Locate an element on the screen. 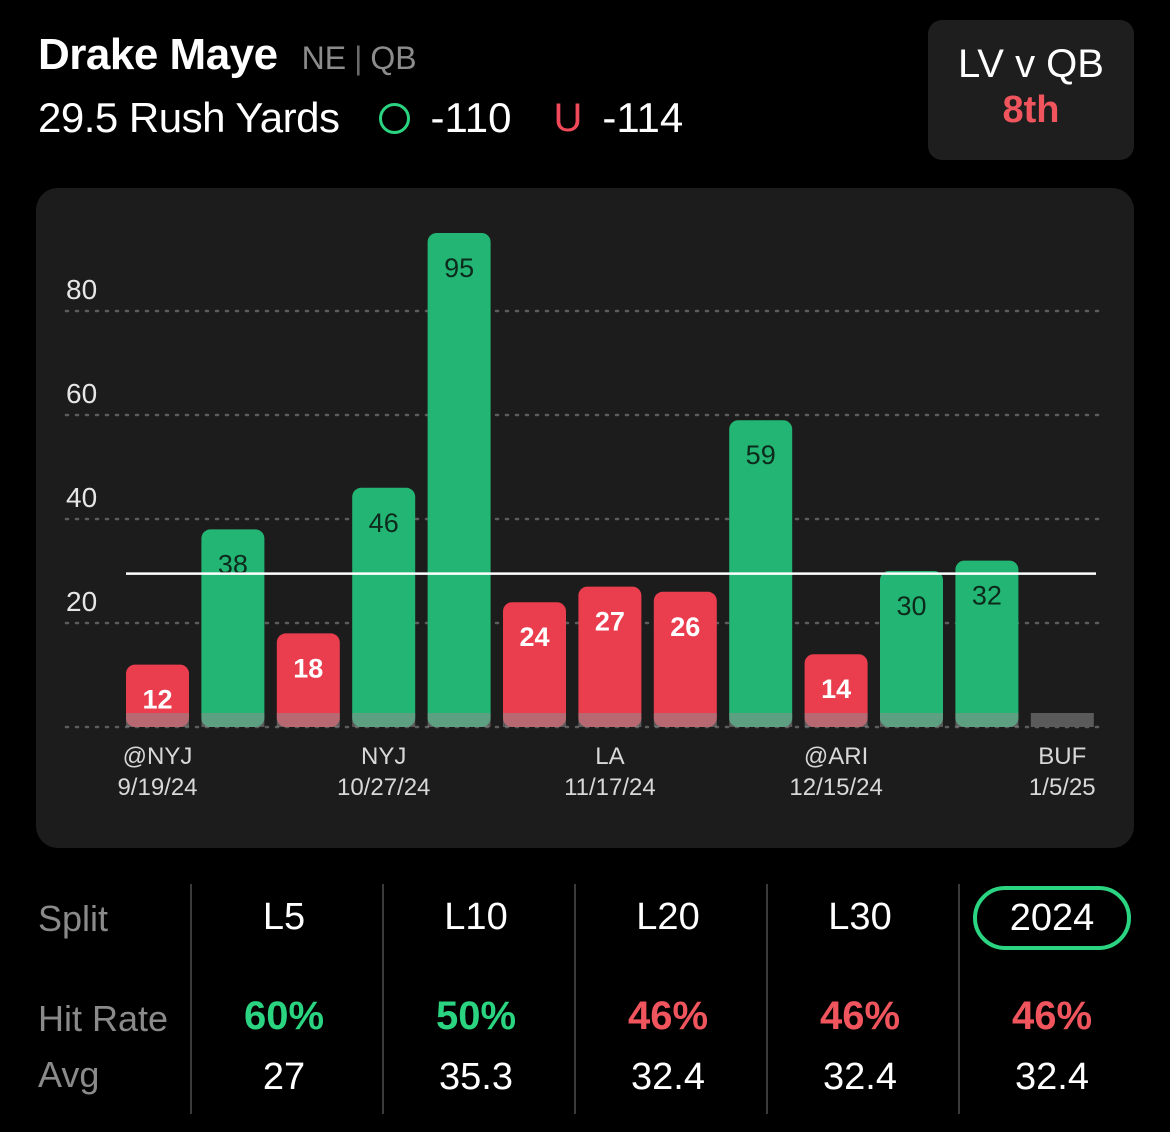 This screenshot has width=1170, height=1132. prop-label: 29.5 Rush Yards is located at coordinates (189, 117).